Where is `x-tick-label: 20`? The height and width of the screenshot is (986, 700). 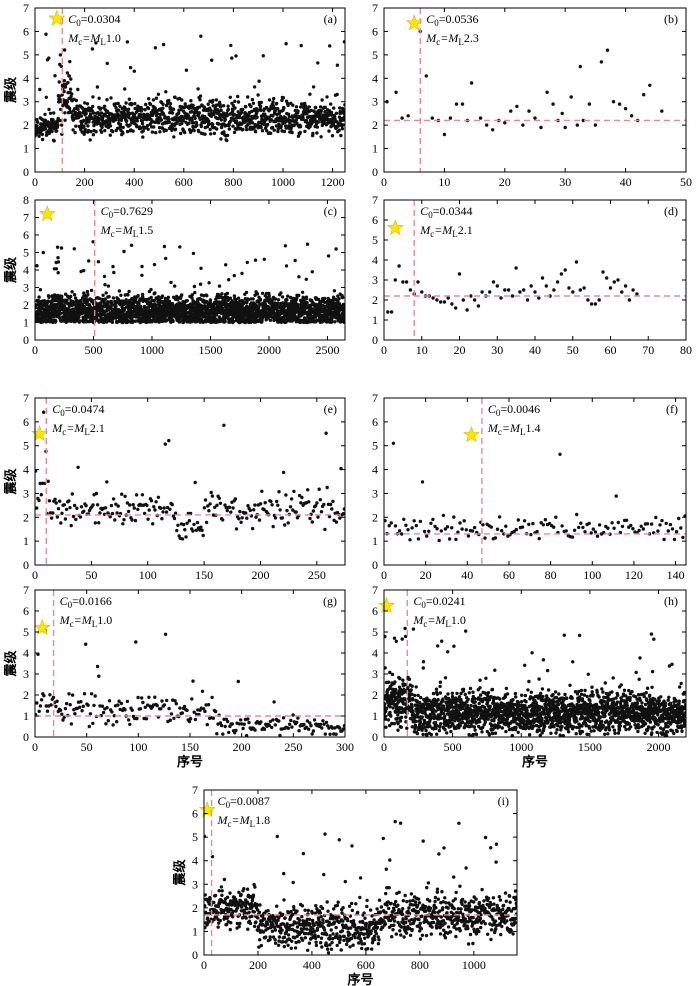
x-tick-label: 20 is located at coordinates (426, 575).